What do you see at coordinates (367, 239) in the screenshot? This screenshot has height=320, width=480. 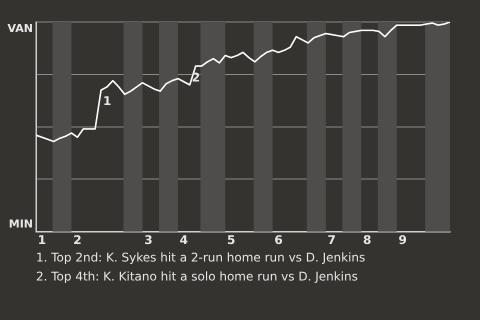 I see `x-tick-label: 8` at bounding box center [367, 239].